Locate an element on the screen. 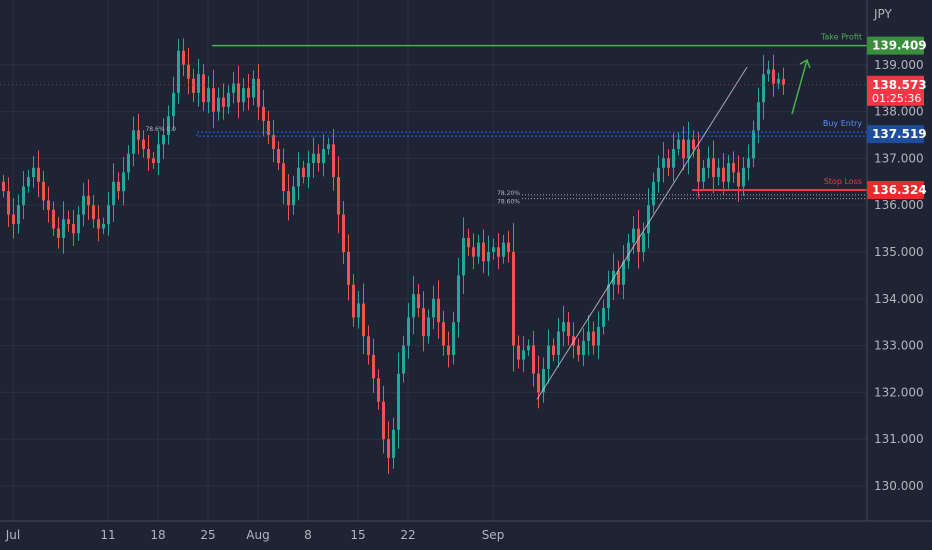 Image resolution: width=932 pixels, height=550 pixels. stop-loss-tag: 136.324 is located at coordinates (897, 190).